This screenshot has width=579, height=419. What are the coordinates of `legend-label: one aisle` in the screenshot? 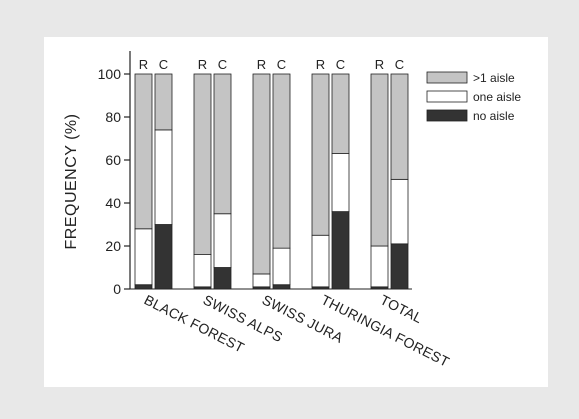 It's located at (497, 97).